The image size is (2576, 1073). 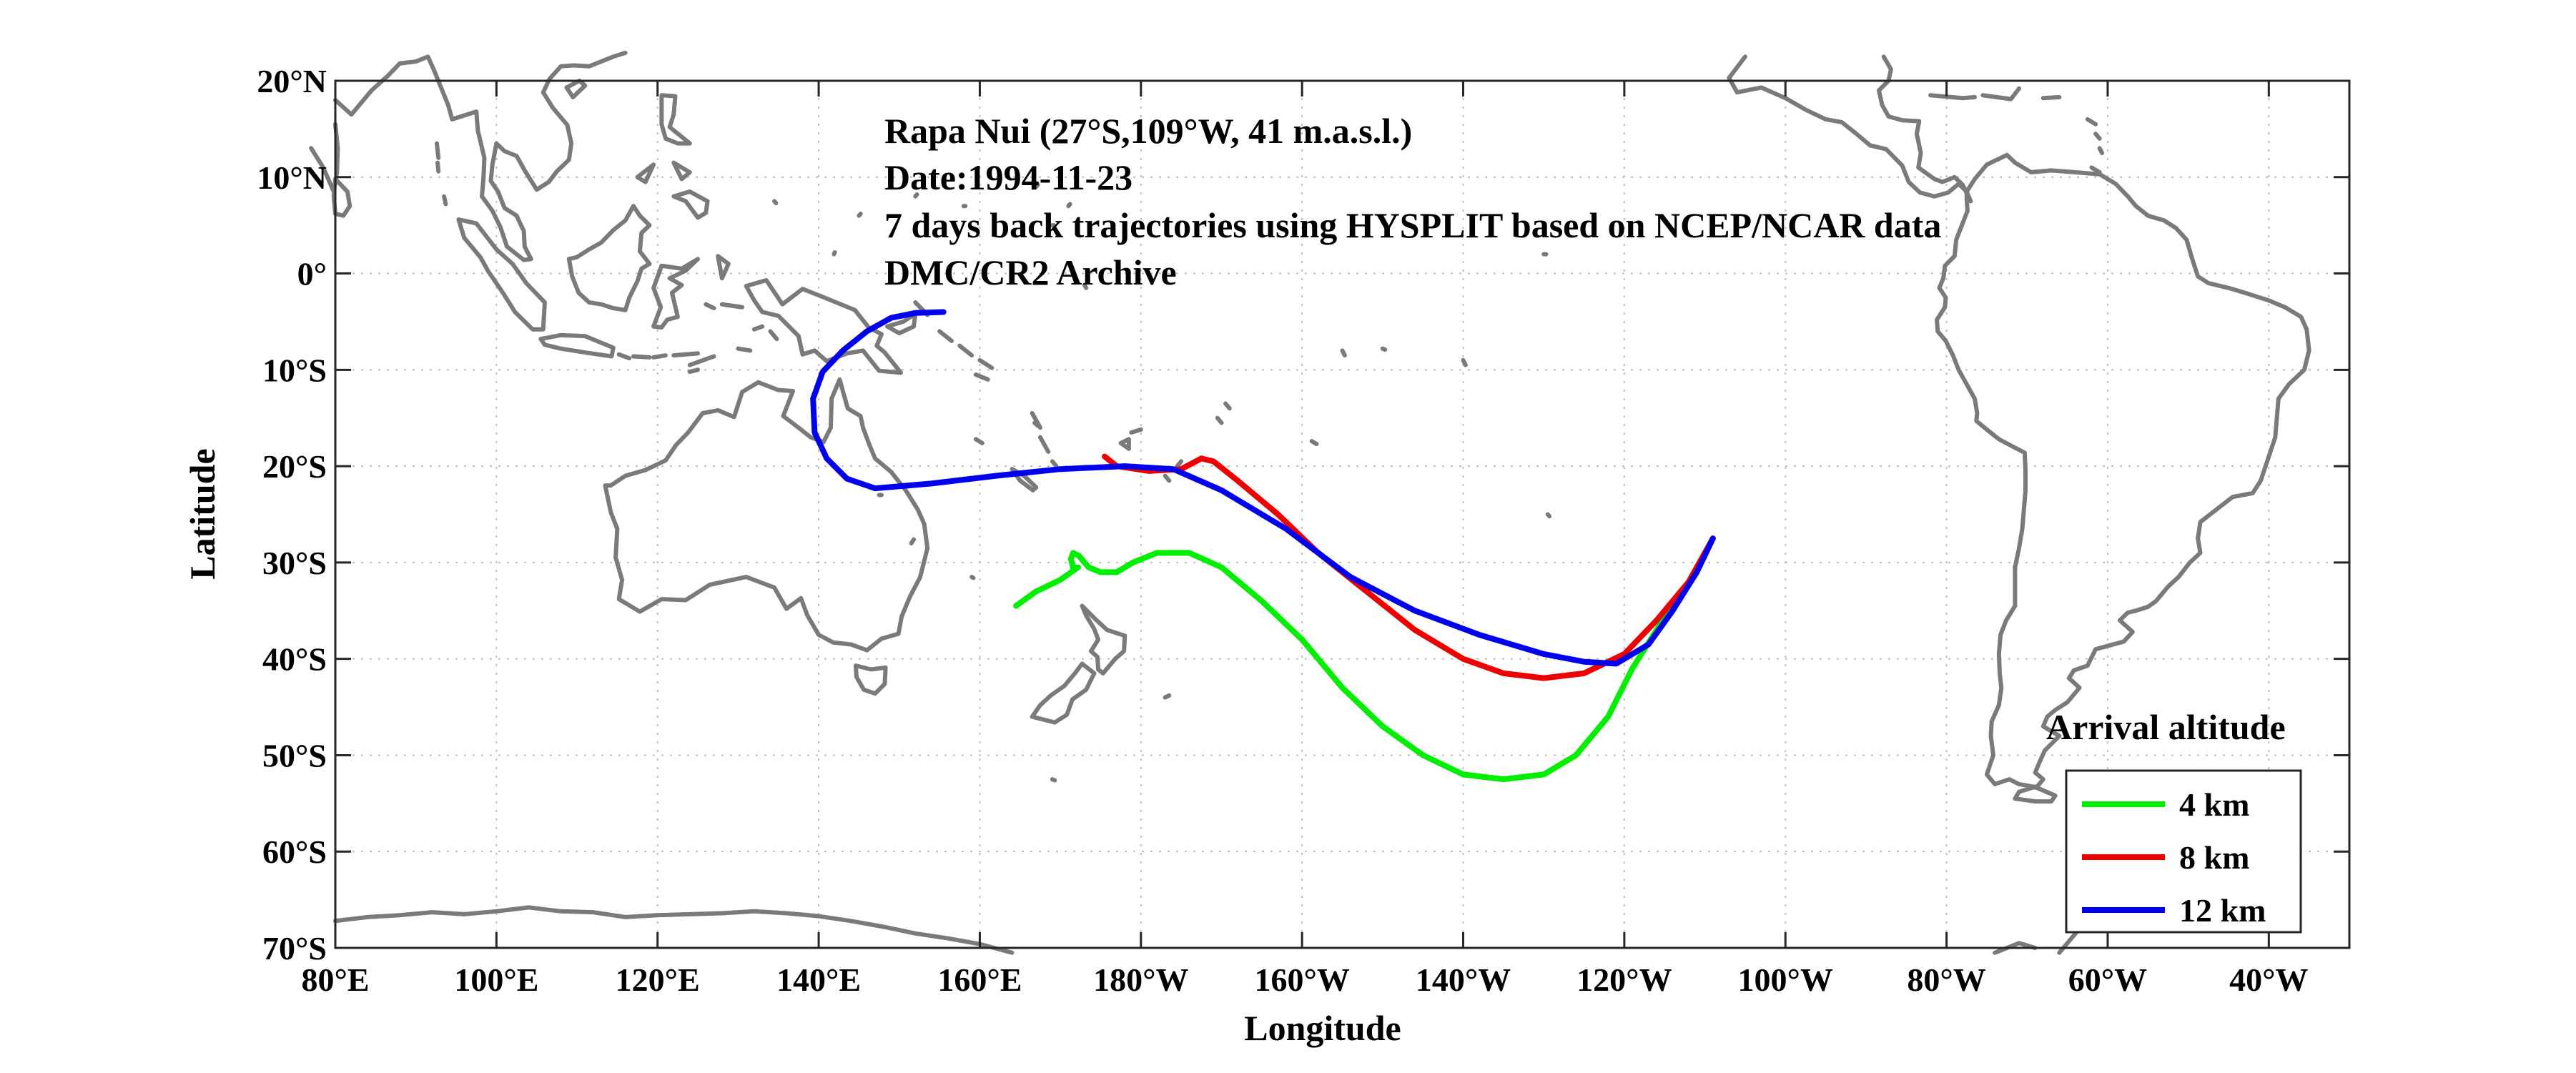 I want to click on y-tick-label: 70°S, so click(x=294, y=948).